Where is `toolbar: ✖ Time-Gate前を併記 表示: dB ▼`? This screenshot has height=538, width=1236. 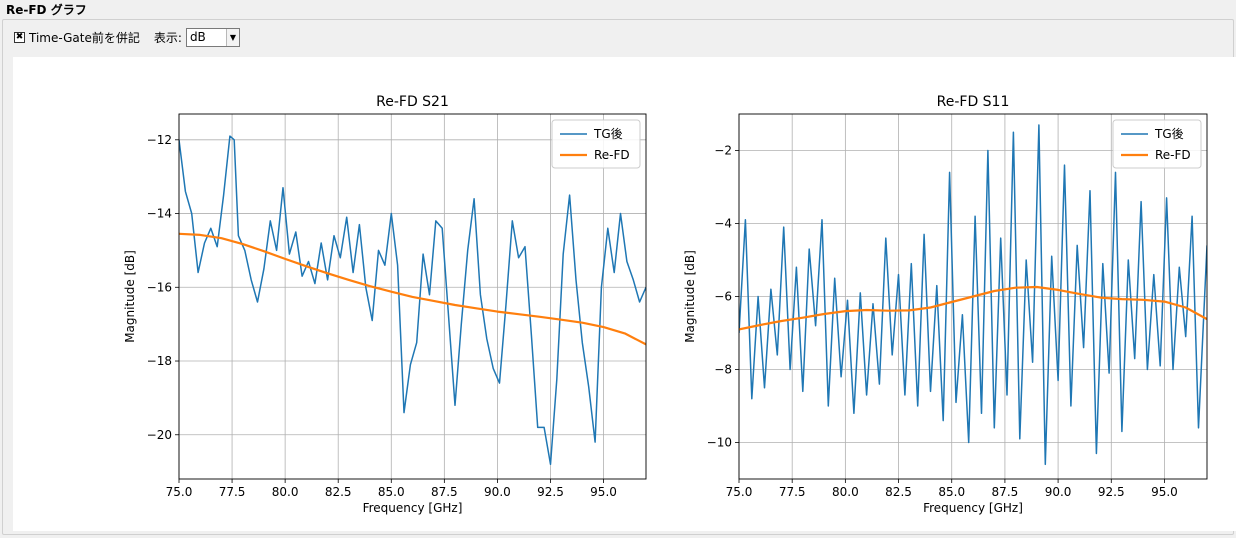
toolbar: ✖ Time-Gate前を併記 表示: dB ▼ is located at coordinates (127, 37).